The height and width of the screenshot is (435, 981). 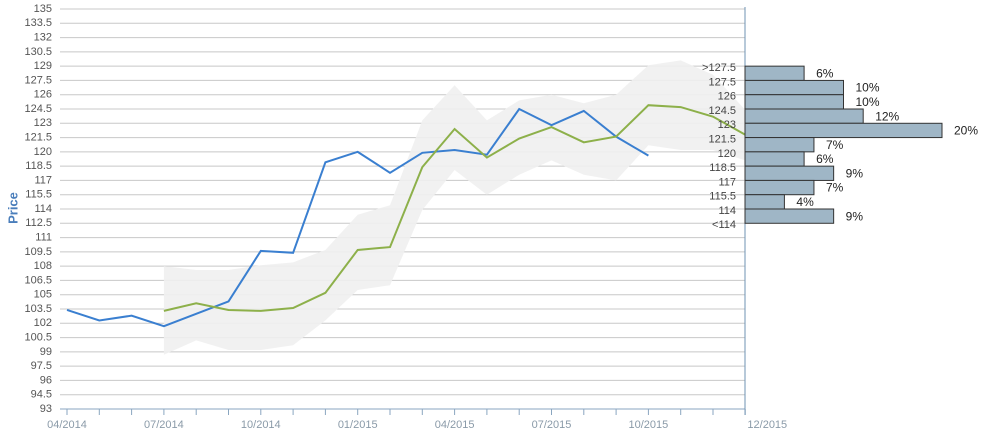 I want to click on x-tick-label: 10/2014, so click(x=261, y=425).